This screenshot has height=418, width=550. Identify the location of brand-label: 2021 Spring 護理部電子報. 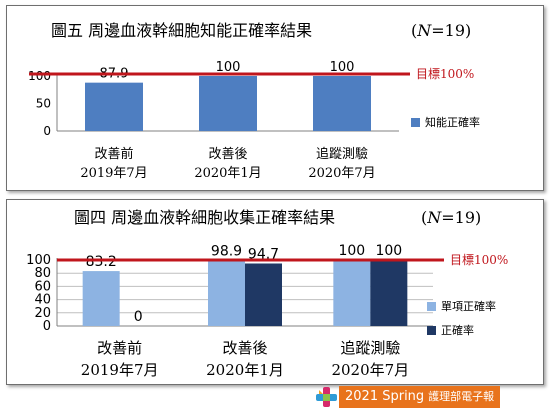
(420, 397).